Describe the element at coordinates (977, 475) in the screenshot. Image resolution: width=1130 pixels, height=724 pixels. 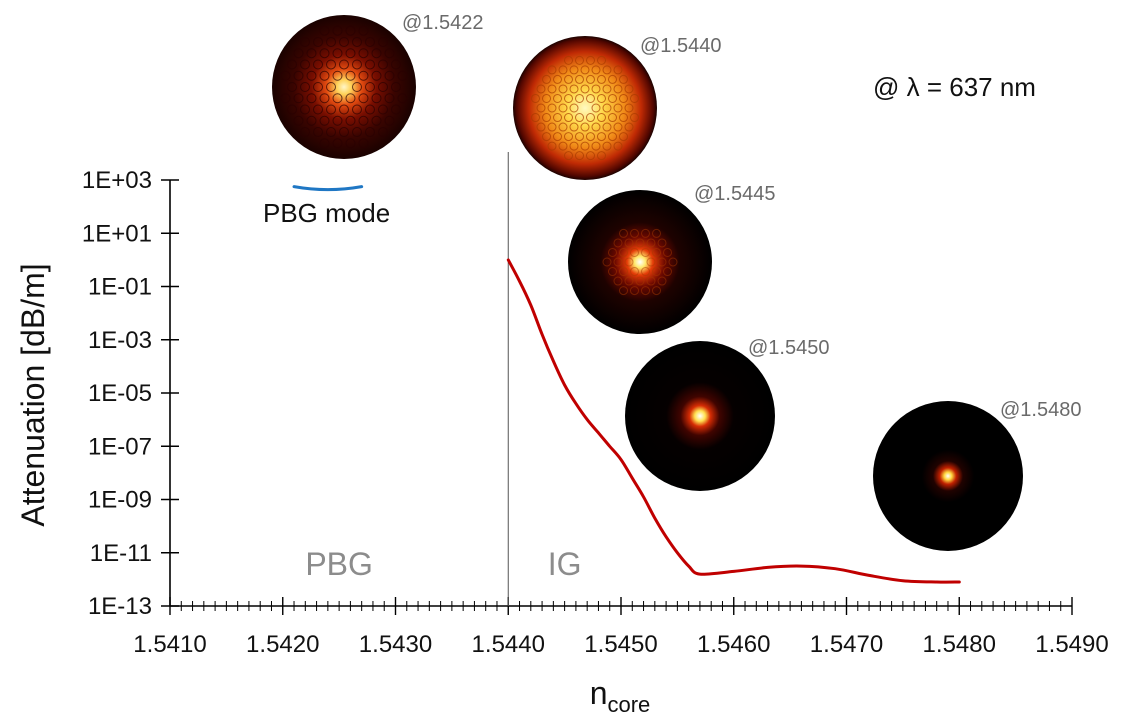
I see `mode-profile-tightest: @1.5480` at that location.